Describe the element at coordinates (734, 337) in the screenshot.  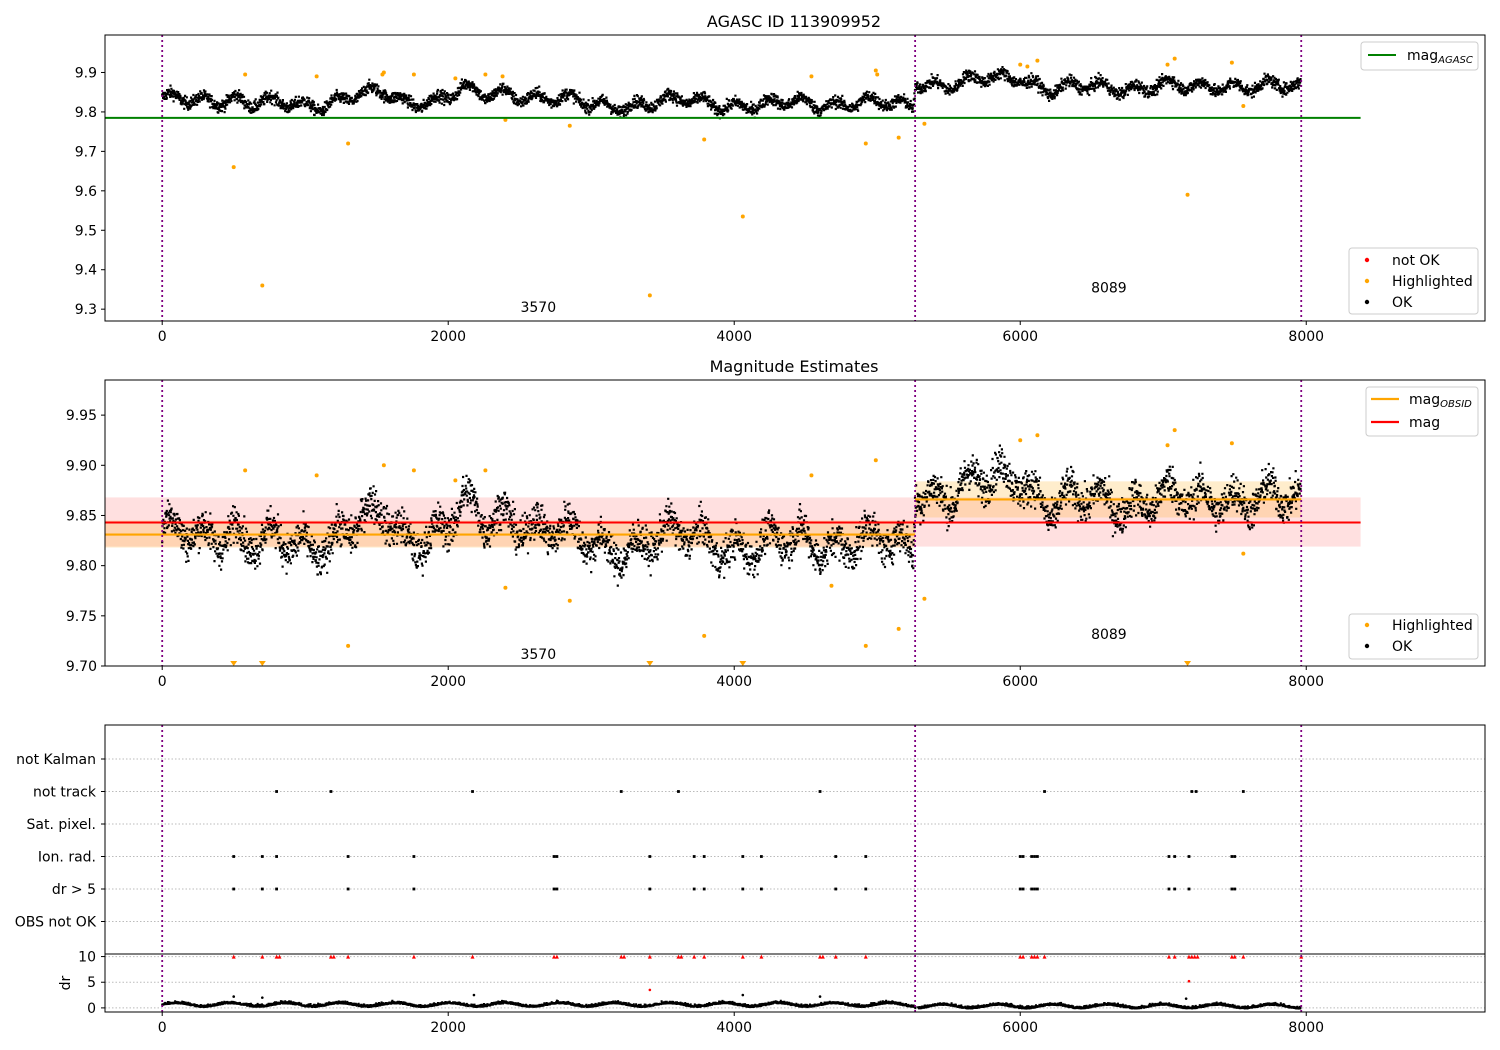
I see `p1-xtick-label: 4000` at that location.